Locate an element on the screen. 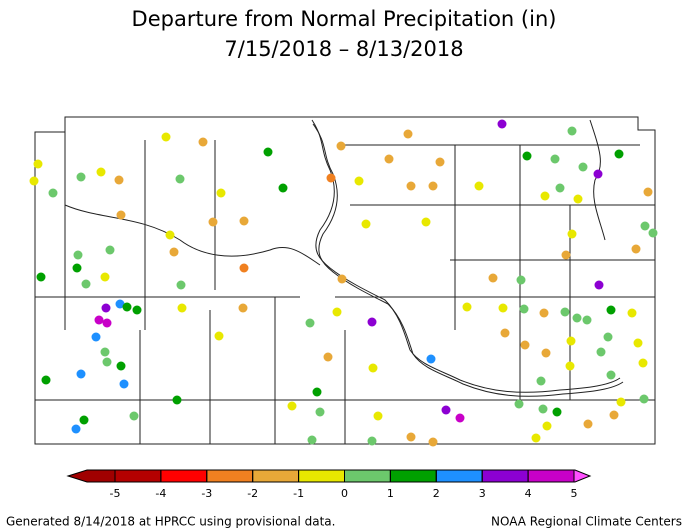  colorbar-tick-label: 3 is located at coordinates (482, 493).